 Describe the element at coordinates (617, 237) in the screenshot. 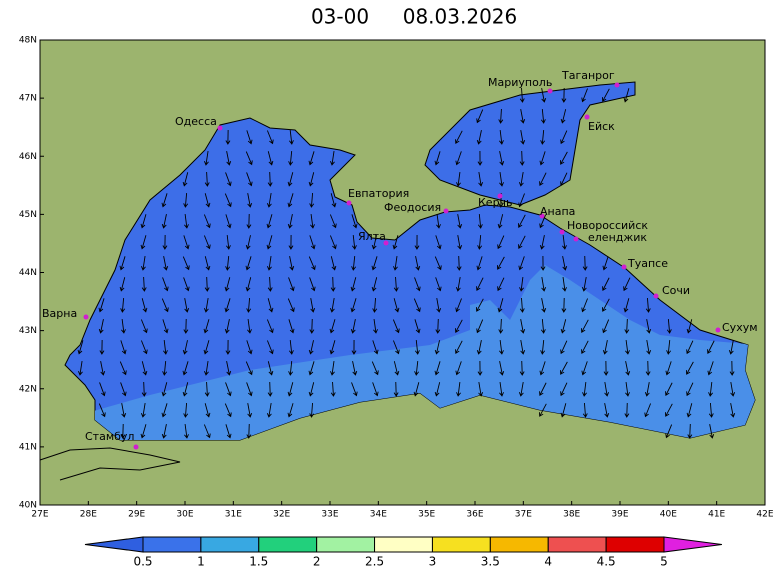

I see `city-label: еленджик` at that location.